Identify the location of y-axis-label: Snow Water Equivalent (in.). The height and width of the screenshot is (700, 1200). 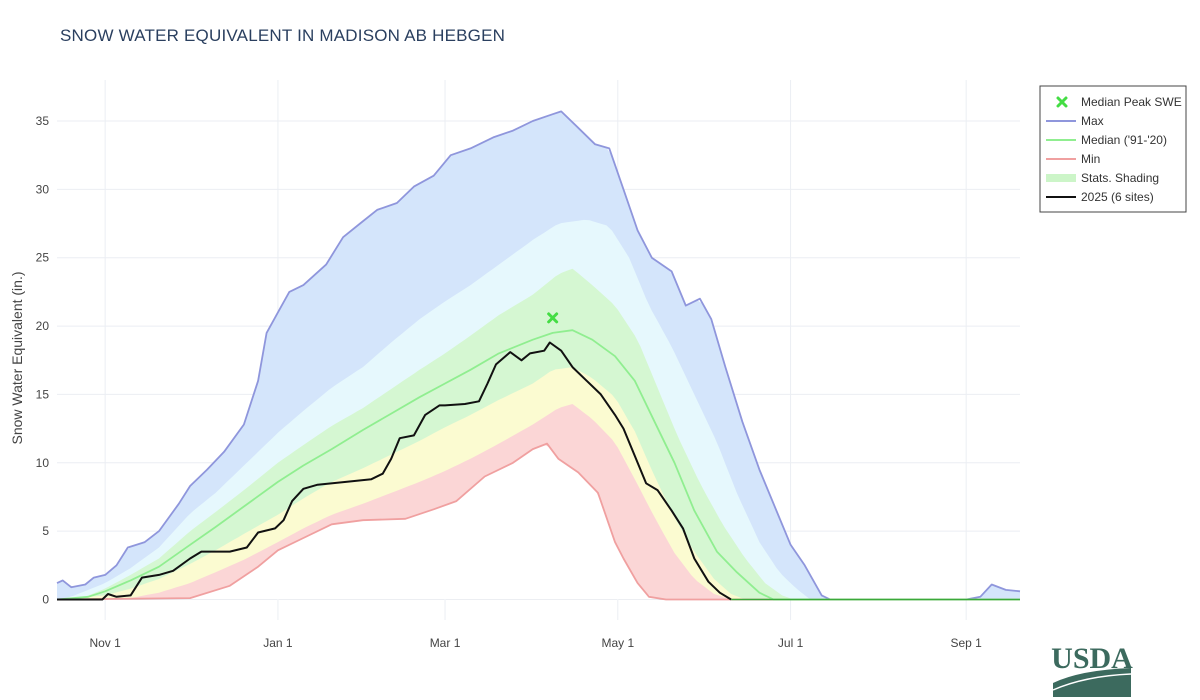
(17, 358).